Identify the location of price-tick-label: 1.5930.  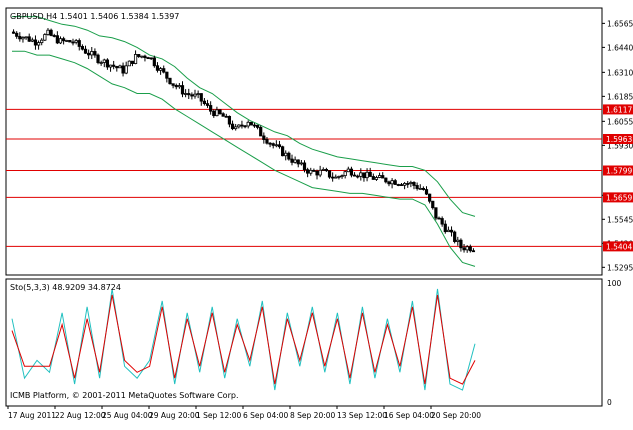
(620, 145).